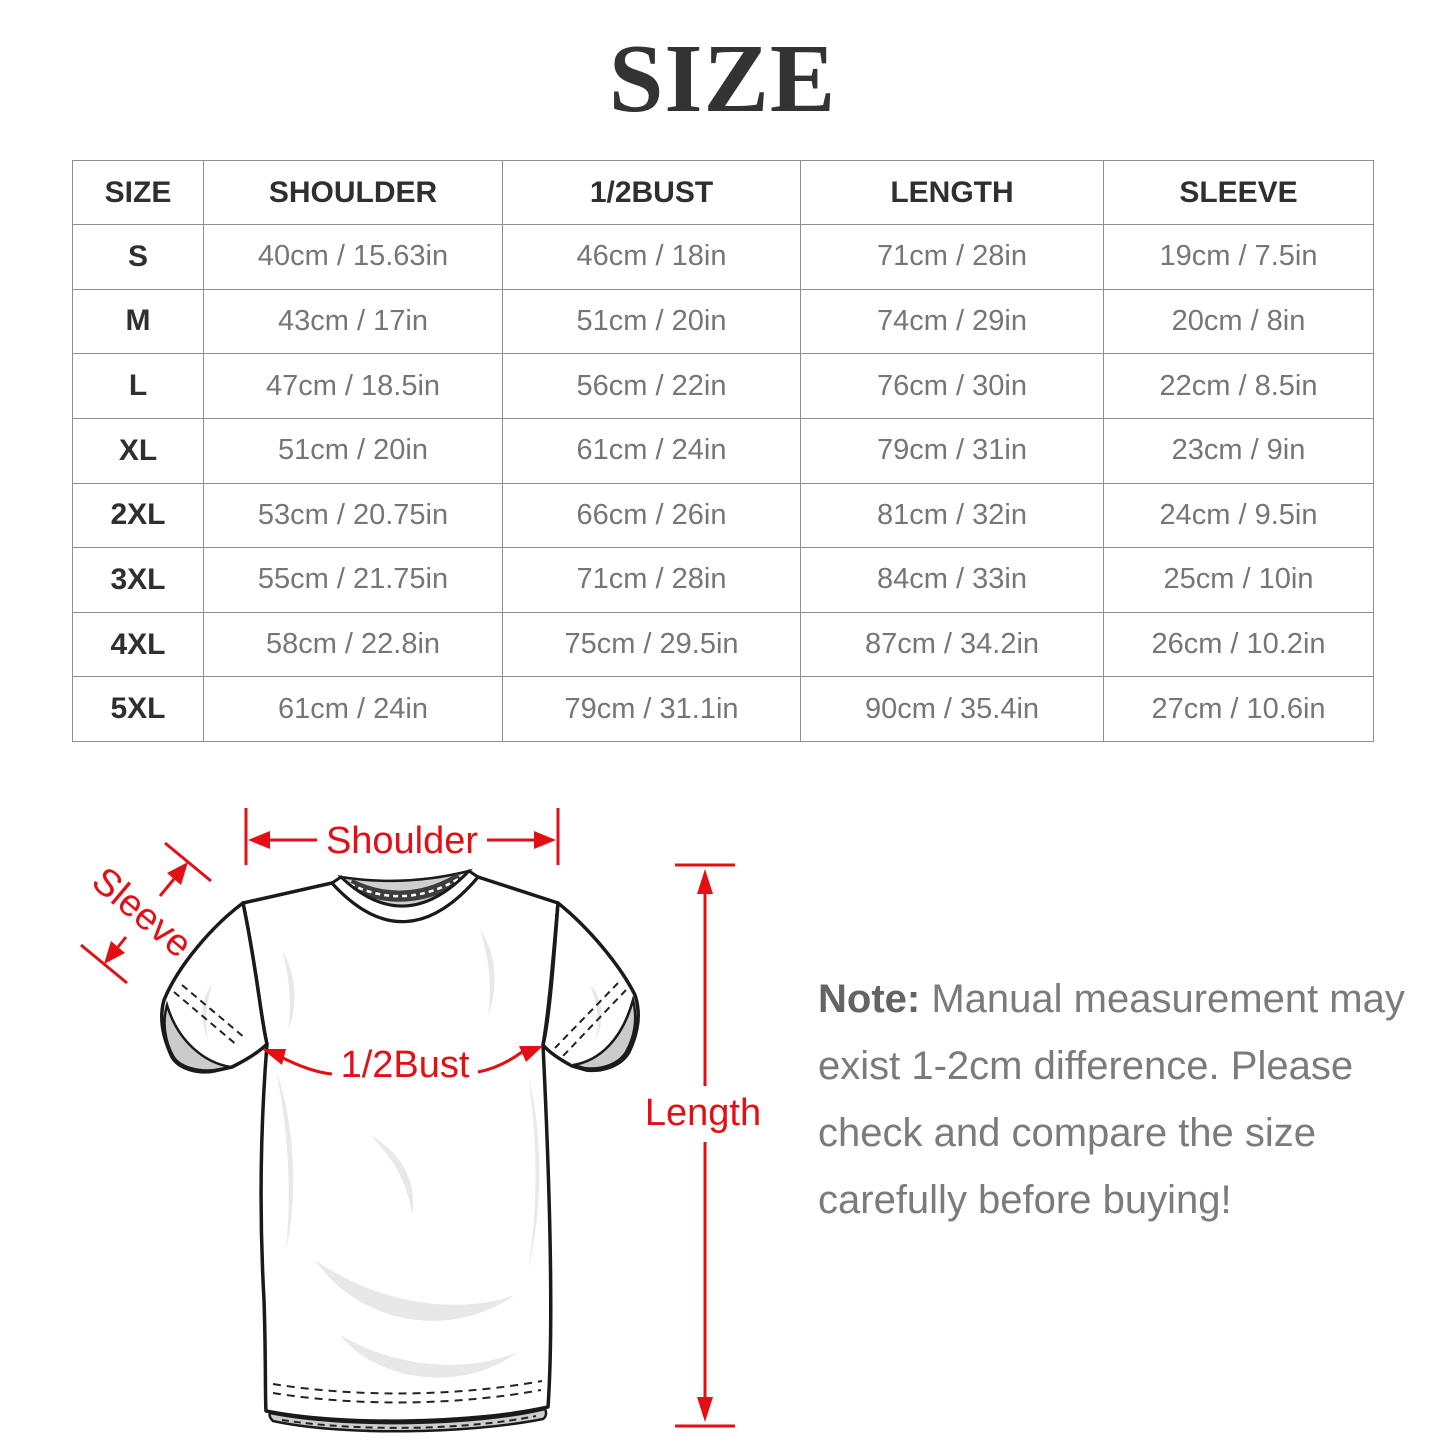 The height and width of the screenshot is (1445, 1445). I want to click on collar, so click(405, 896).